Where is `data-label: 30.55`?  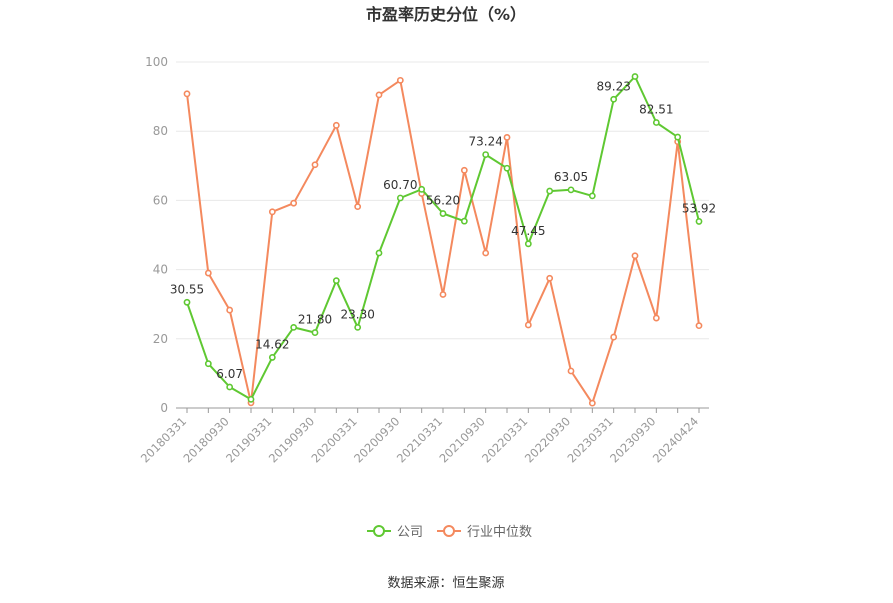 data-label: 30.55 is located at coordinates (187, 289).